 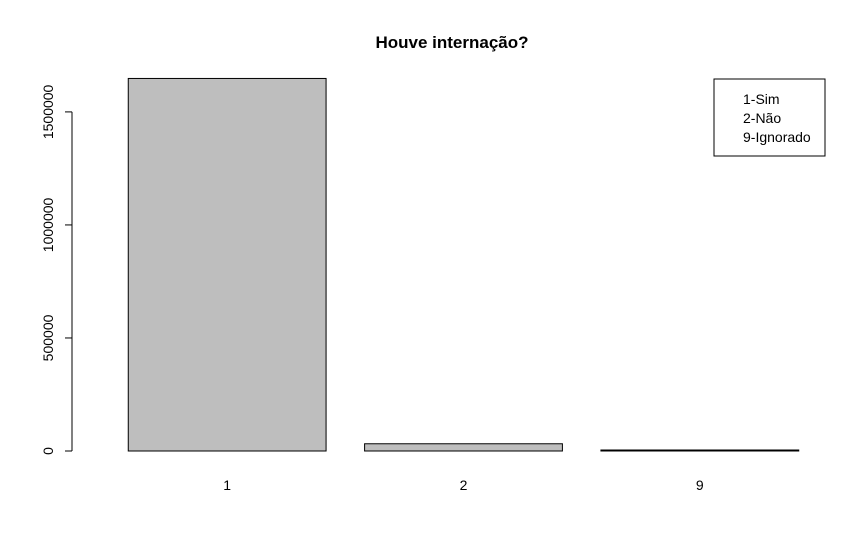 I want to click on legend-box, so click(x=769, y=117).